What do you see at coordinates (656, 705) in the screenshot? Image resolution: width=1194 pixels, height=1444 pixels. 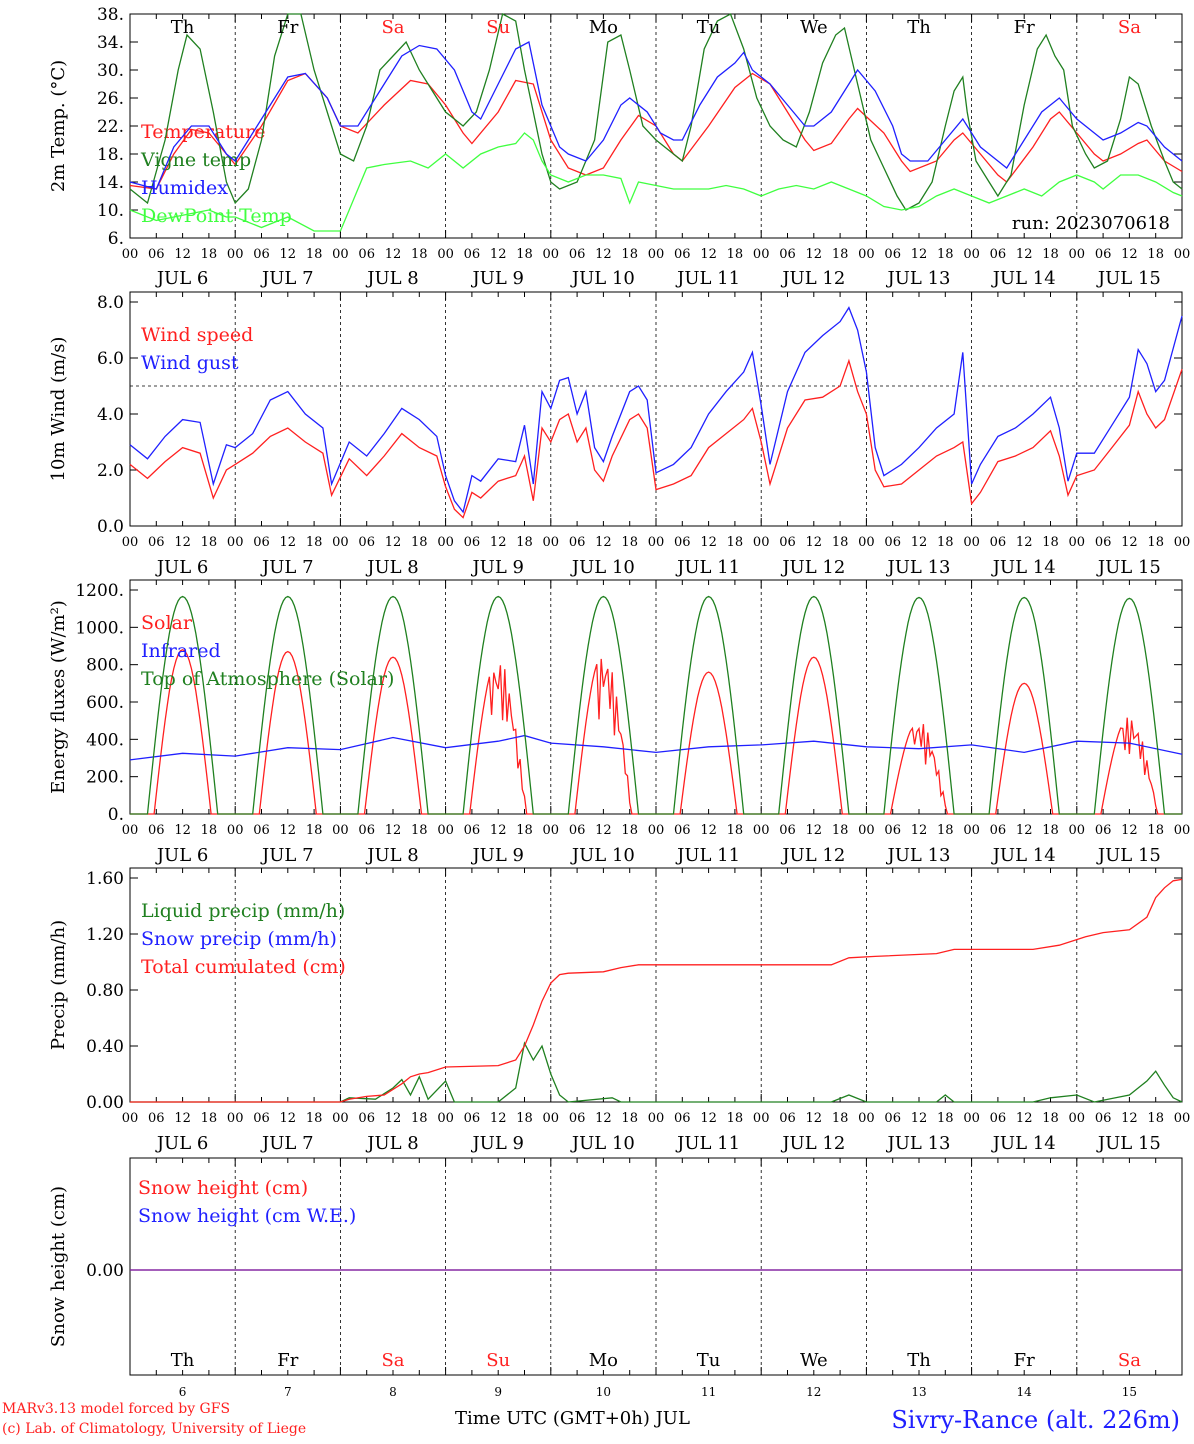 I see `series-line-top-of-atmosphere-solar-` at bounding box center [656, 705].